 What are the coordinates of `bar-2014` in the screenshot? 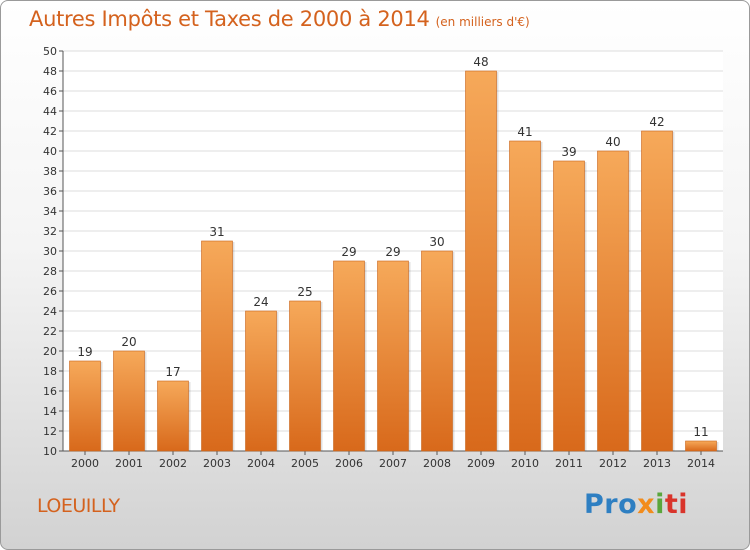 It's located at (701, 446).